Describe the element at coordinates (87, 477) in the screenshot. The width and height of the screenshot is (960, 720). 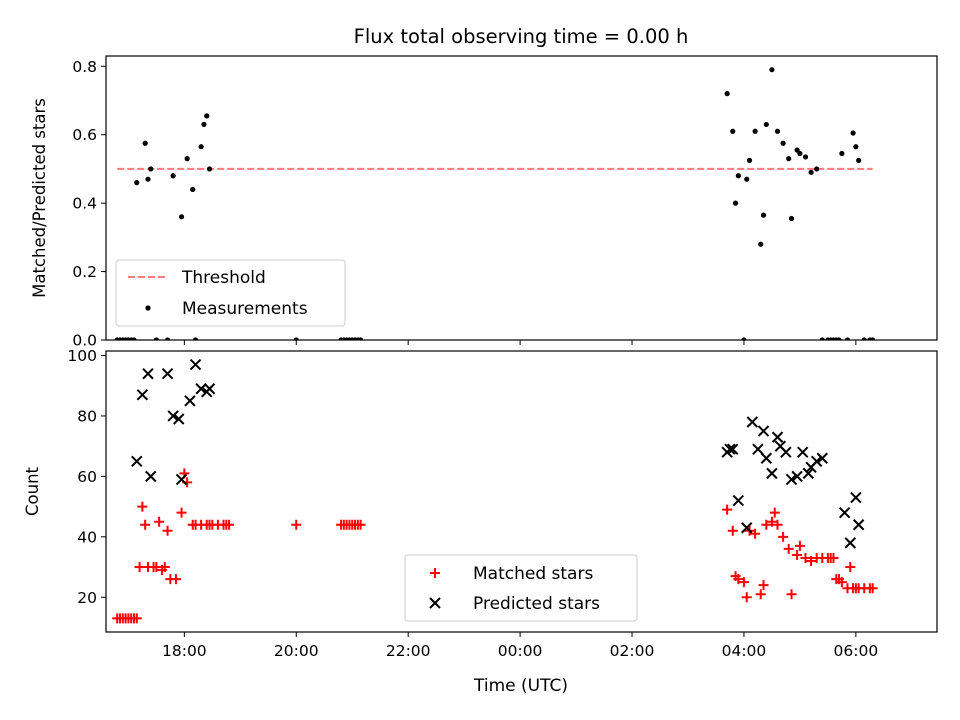
I see `y-tick-label: 60` at that location.